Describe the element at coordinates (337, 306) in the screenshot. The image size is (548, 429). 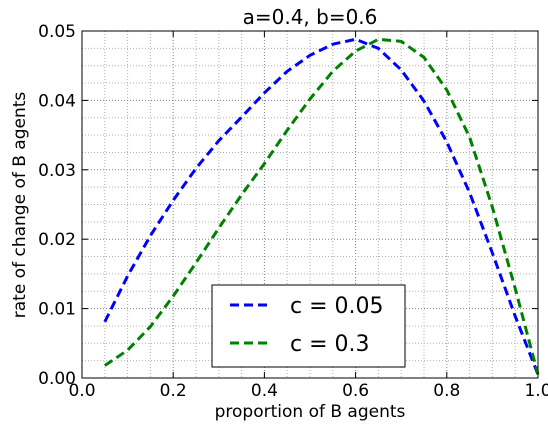
I see `legend-label-c-005: c = 0.05` at that location.